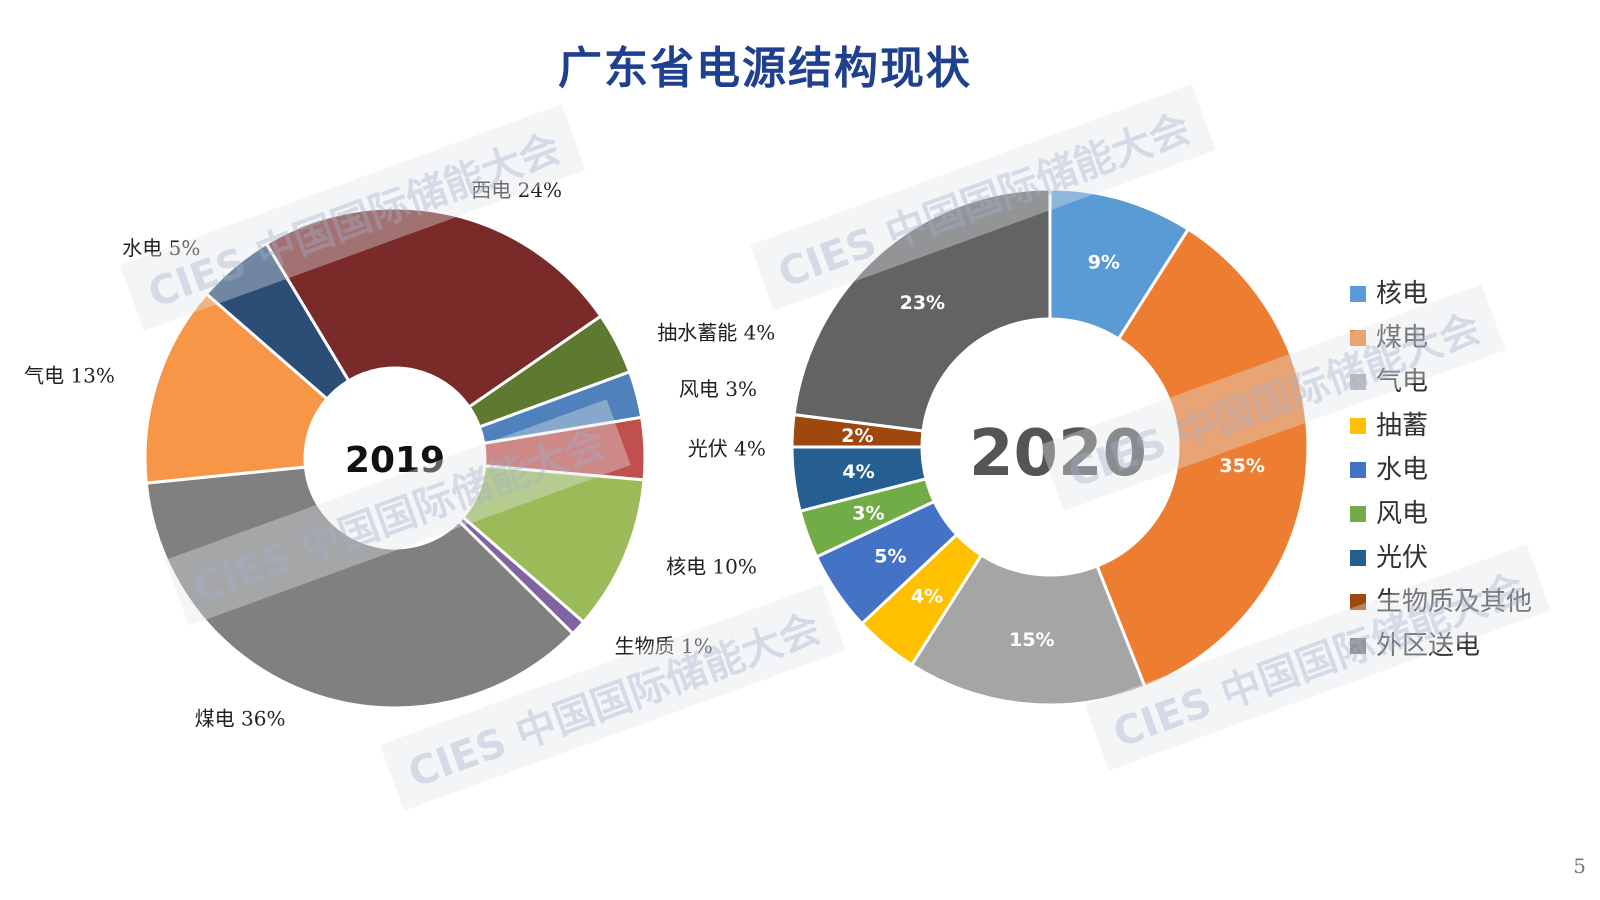 Image resolution: width=1600 pixels, height=900 pixels. I want to click on slice-label-2019-e785a4e794b5: 煤电 36%, so click(240, 718).